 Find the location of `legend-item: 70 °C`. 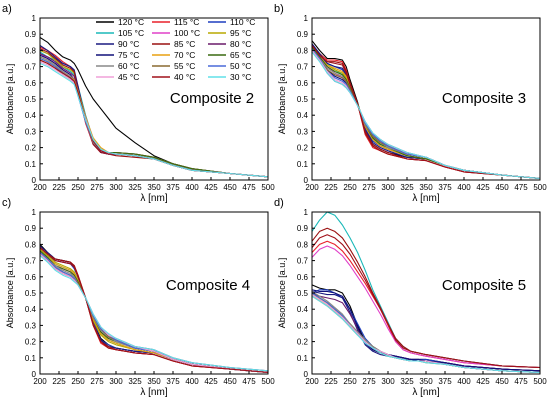

legend-item: 70 °C is located at coordinates (173, 55).